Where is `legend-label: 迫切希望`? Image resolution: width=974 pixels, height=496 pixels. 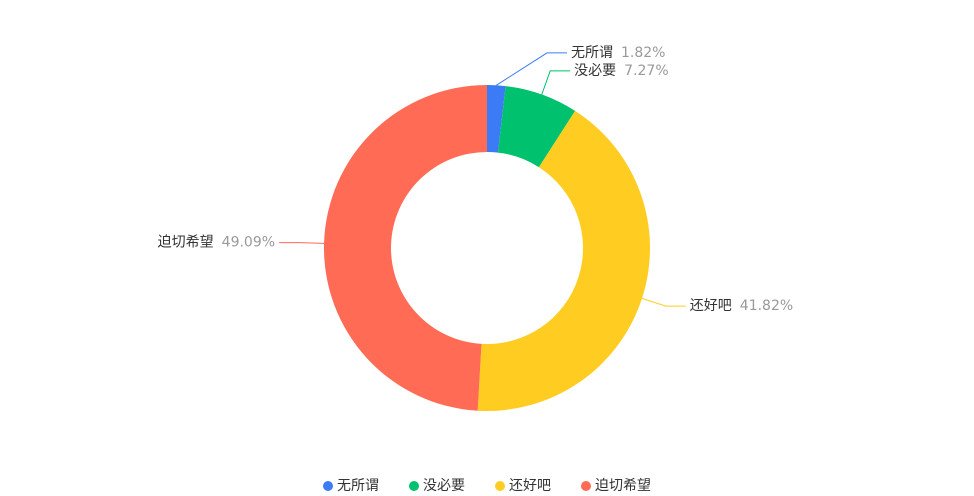
legend-label: 迫切希望 is located at coordinates (623, 486).